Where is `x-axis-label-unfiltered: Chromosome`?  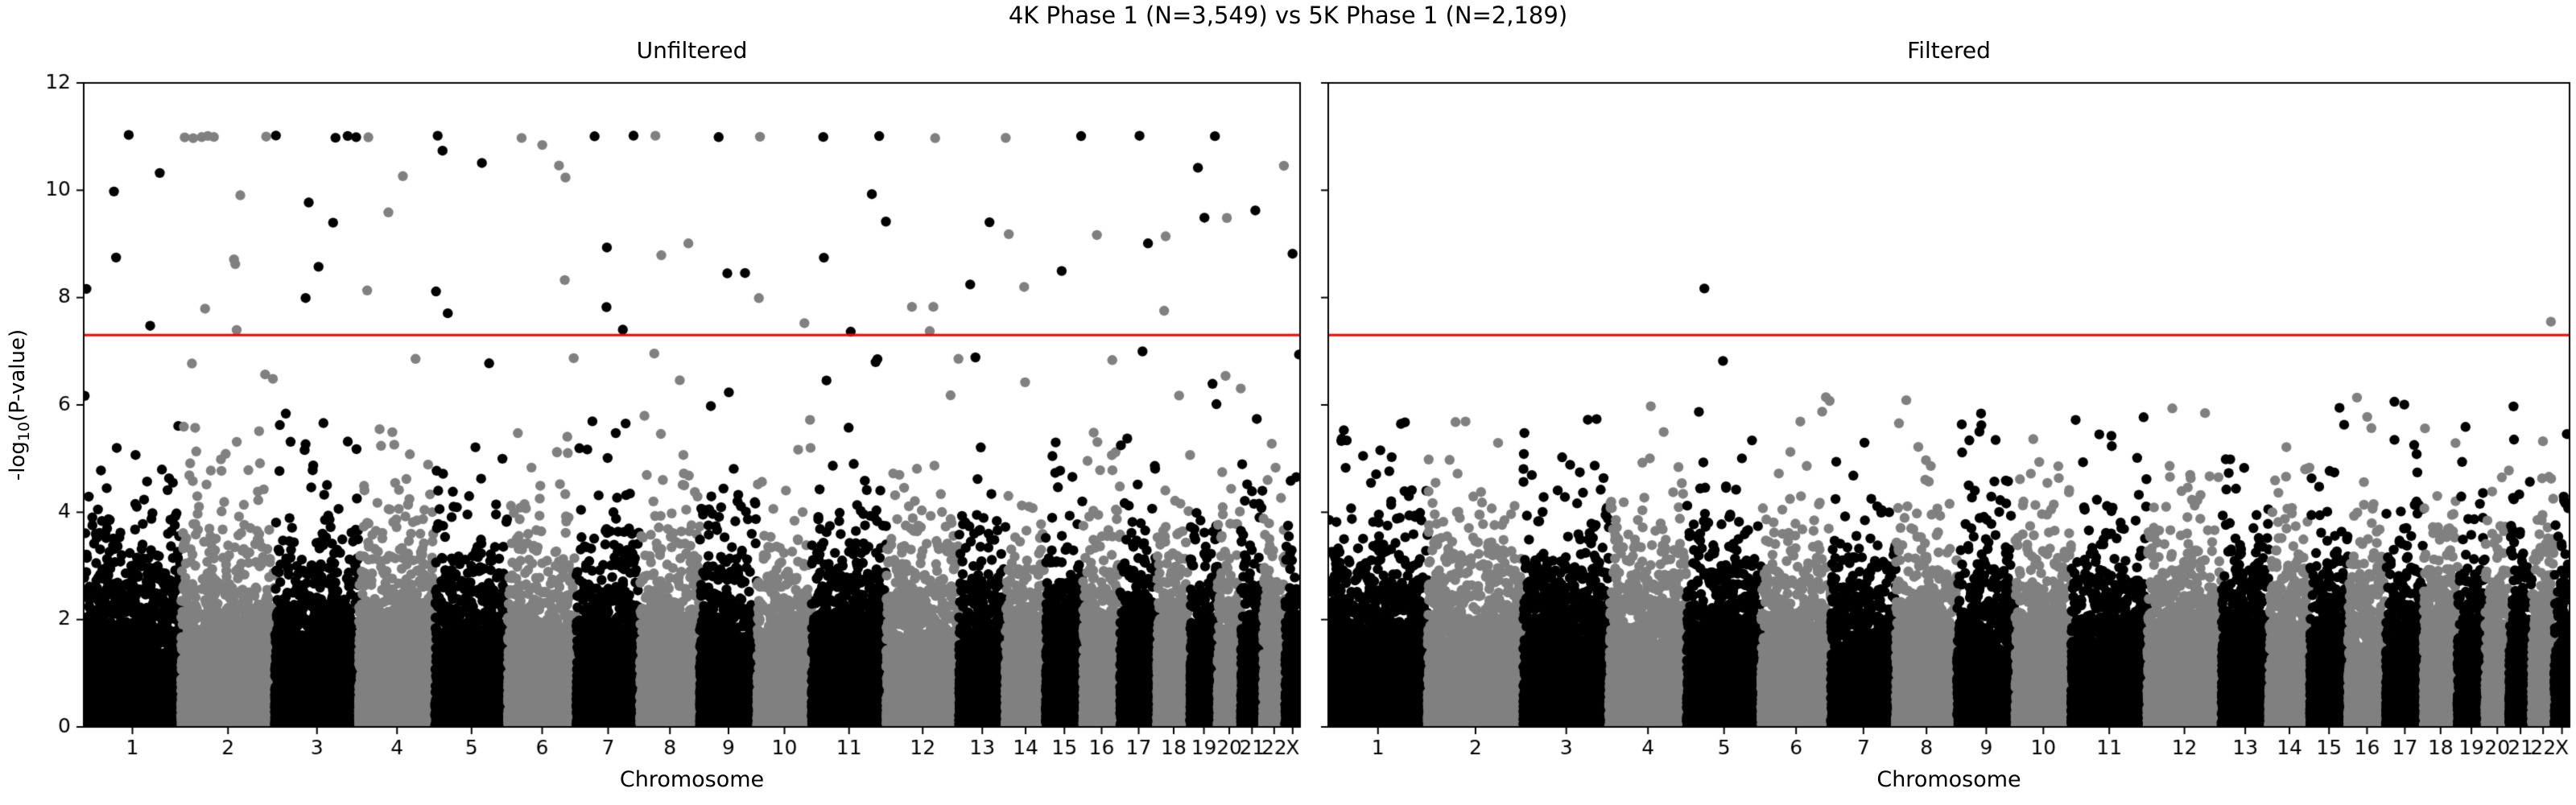 x-axis-label-unfiltered: Chromosome is located at coordinates (692, 779).